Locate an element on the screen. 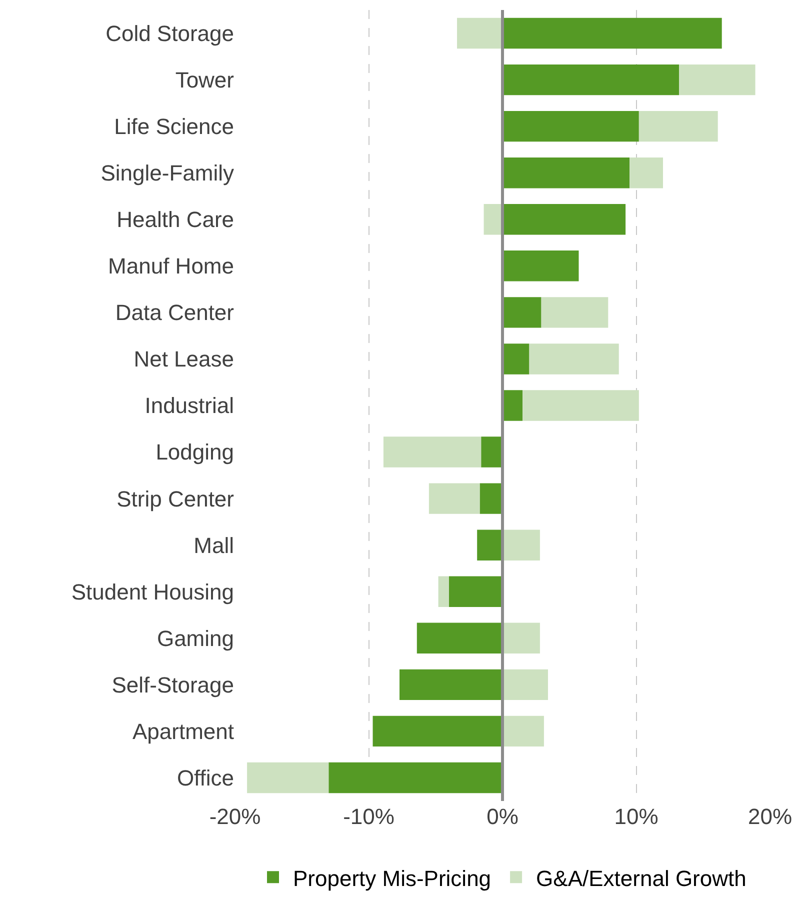 This screenshot has height=916, width=802. y-tick-label: Health Care is located at coordinates (175, 219).